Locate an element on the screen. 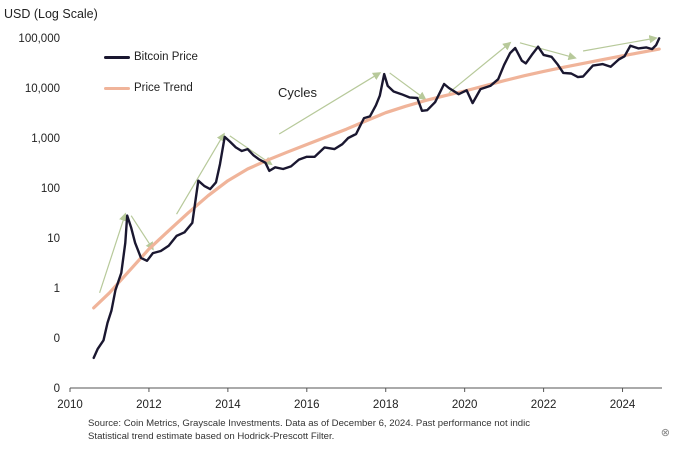  y-tick-label: 100,000 is located at coordinates (39, 39).